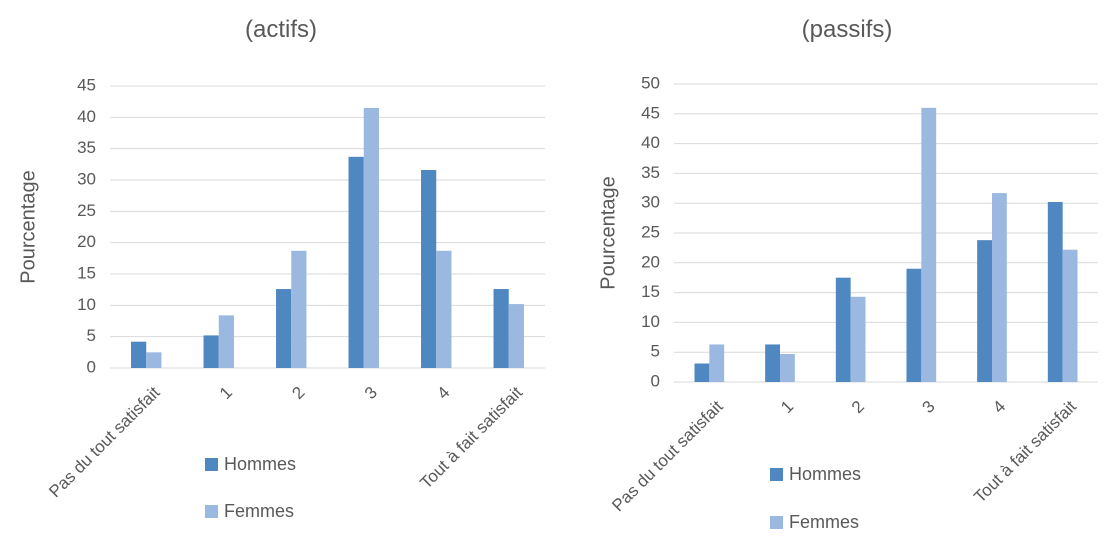 This screenshot has width=1110, height=547. What do you see at coordinates (847, 29) in the screenshot?
I see `chart-title: (passifs)` at bounding box center [847, 29].